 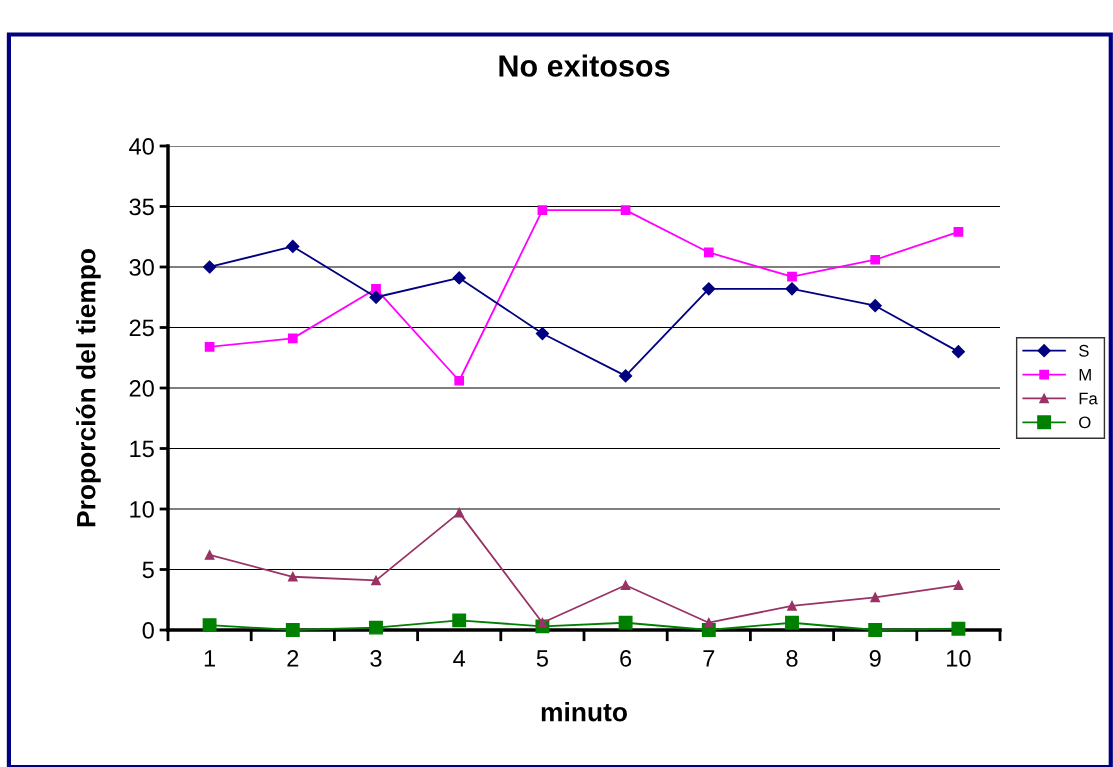 What do you see at coordinates (148, 570) in the screenshot?
I see `y-tick-label: 5` at bounding box center [148, 570].